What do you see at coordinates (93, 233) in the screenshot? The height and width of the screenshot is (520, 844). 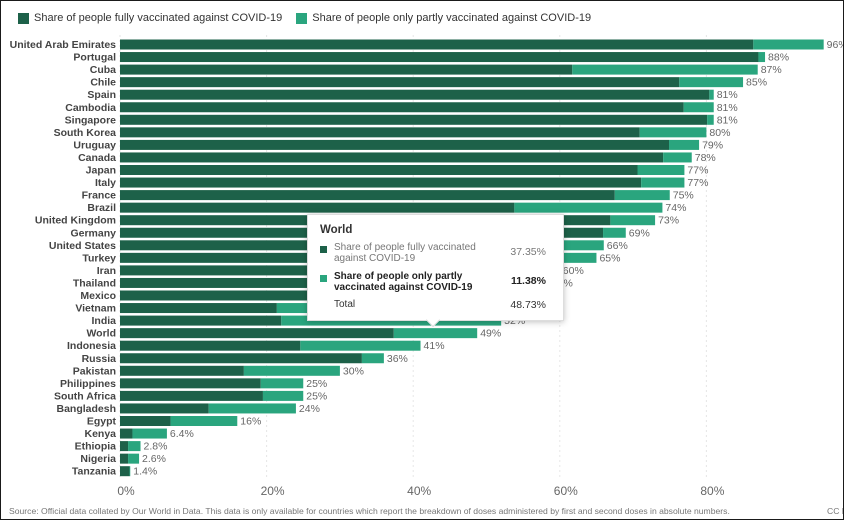 I see `category-label: Germany` at bounding box center [93, 233].